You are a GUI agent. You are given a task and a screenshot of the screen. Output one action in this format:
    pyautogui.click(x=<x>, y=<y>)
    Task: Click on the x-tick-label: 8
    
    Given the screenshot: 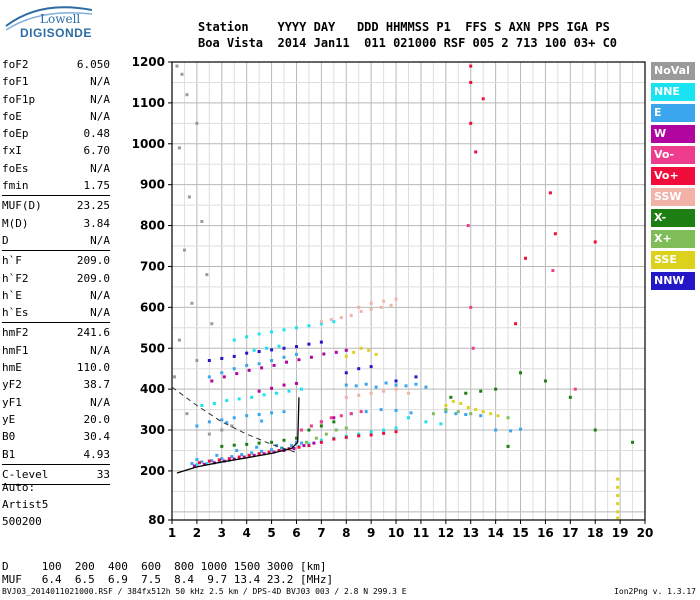 What is the action you would take?
    pyautogui.click(x=346, y=533)
    